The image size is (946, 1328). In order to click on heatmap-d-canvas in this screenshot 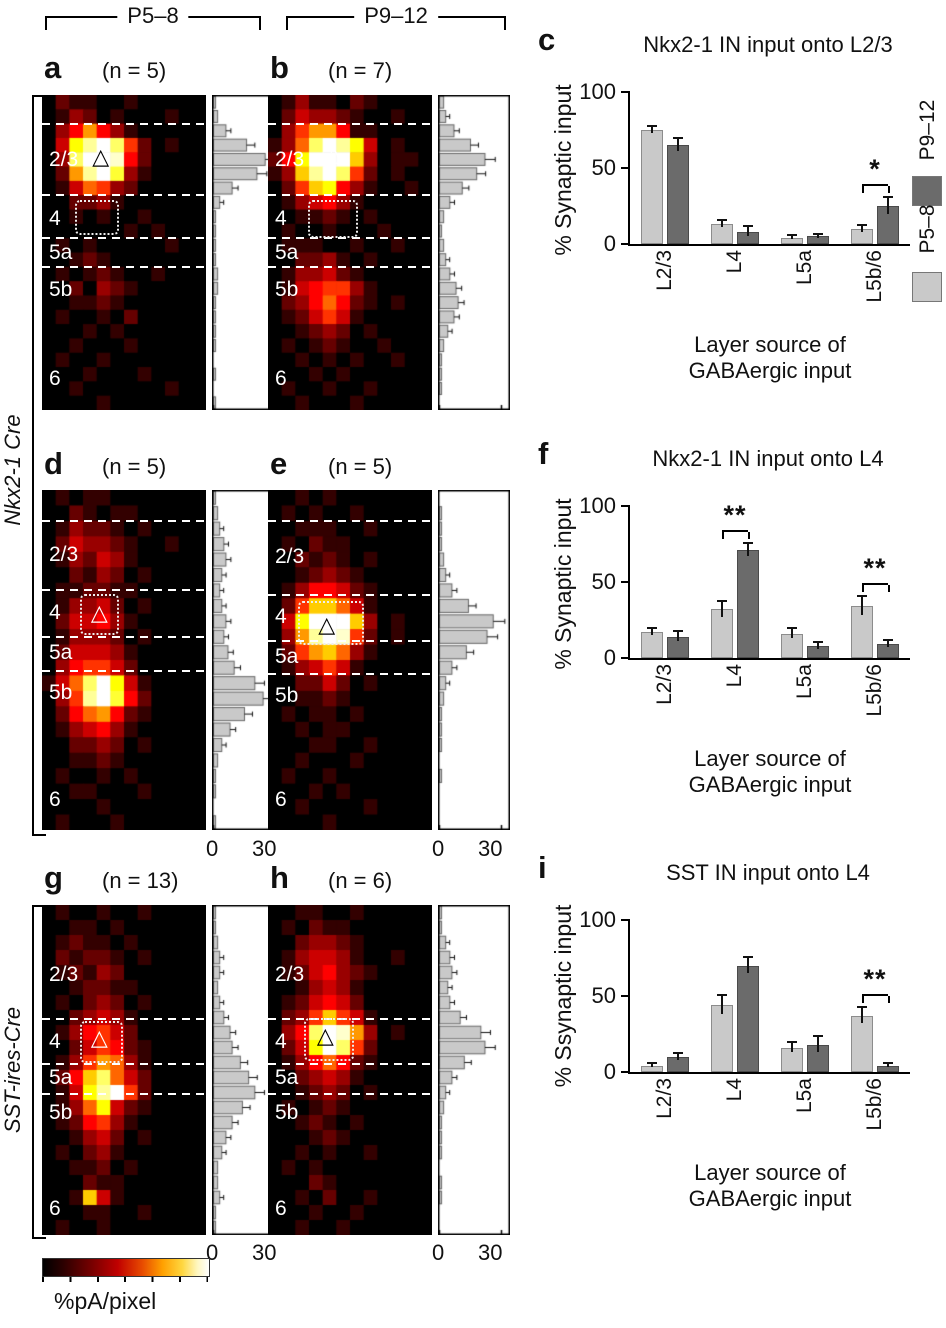, I will do `click(124, 660)`.